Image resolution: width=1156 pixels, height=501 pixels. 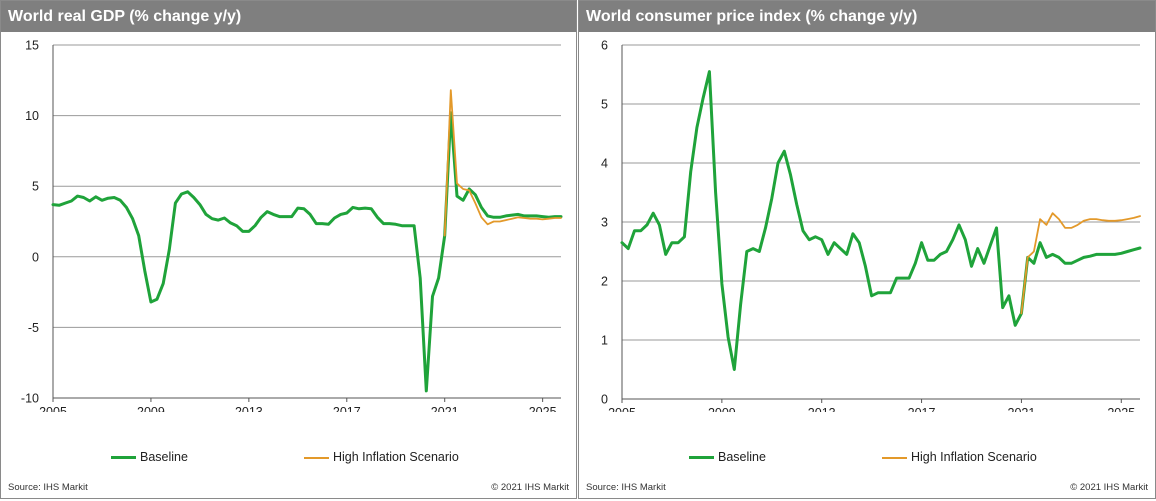 What do you see at coordinates (604, 46) in the screenshot?
I see `y-tick-label: 6` at bounding box center [604, 46].